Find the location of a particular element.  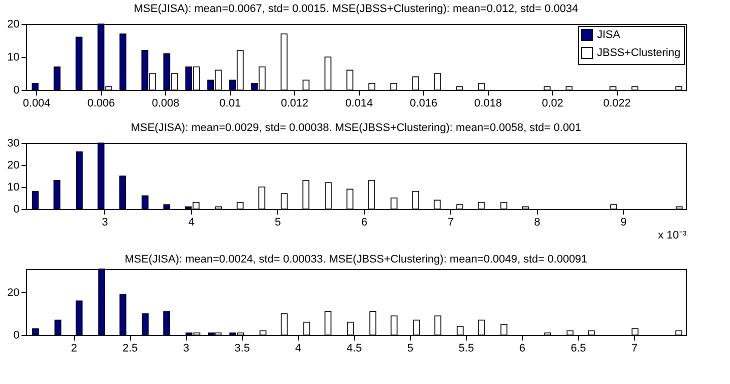

x-tick-label: 0.012 is located at coordinates (294, 104).